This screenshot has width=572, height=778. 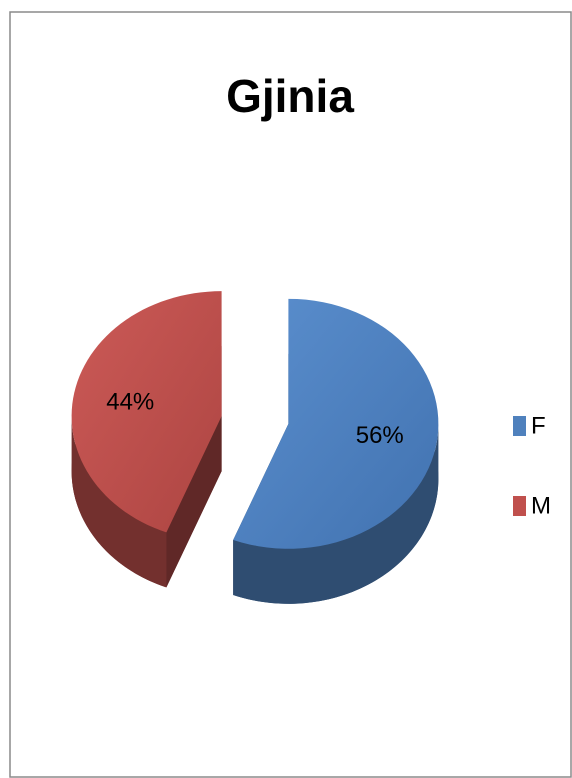 I want to click on data-label: 44%, so click(x=130, y=402).